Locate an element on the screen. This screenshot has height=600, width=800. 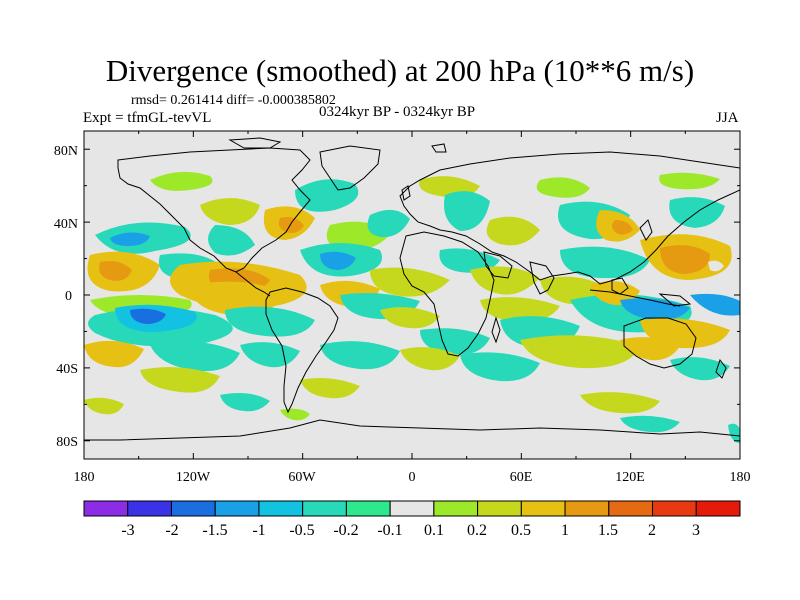
colorbar-label: -1.5 is located at coordinates (214, 530).